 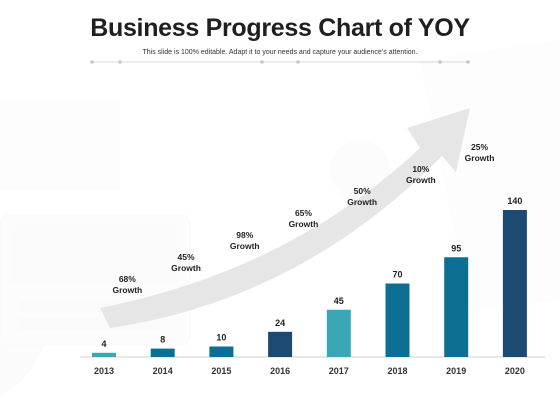 I want to click on growth-label-5: 50%Growth, so click(x=362, y=196).